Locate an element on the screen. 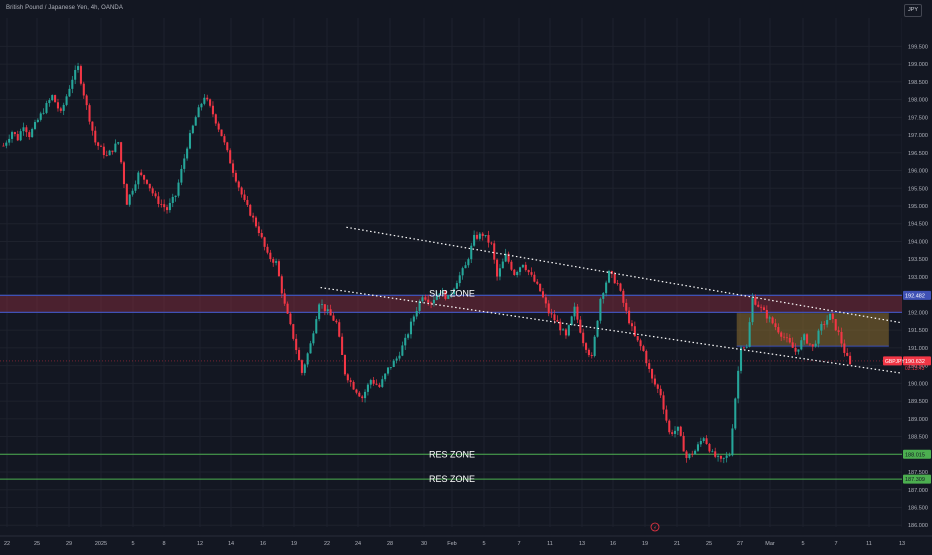  time-tick-9: 19 is located at coordinates (294, 544).